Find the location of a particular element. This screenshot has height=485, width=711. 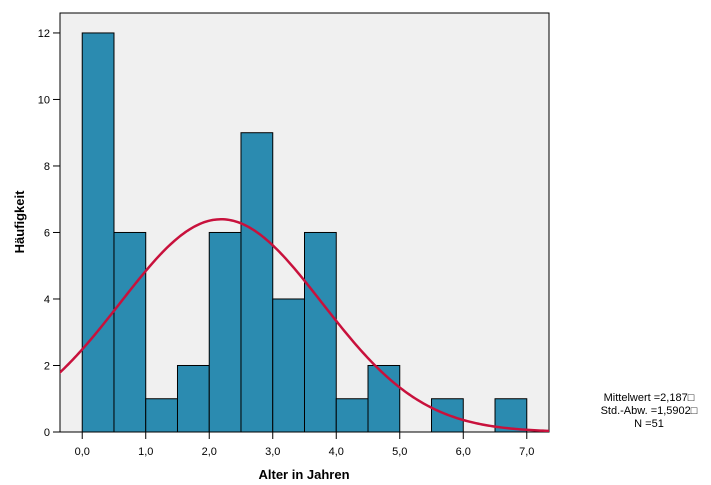

y-tick-label: 6 is located at coordinates (47, 233).